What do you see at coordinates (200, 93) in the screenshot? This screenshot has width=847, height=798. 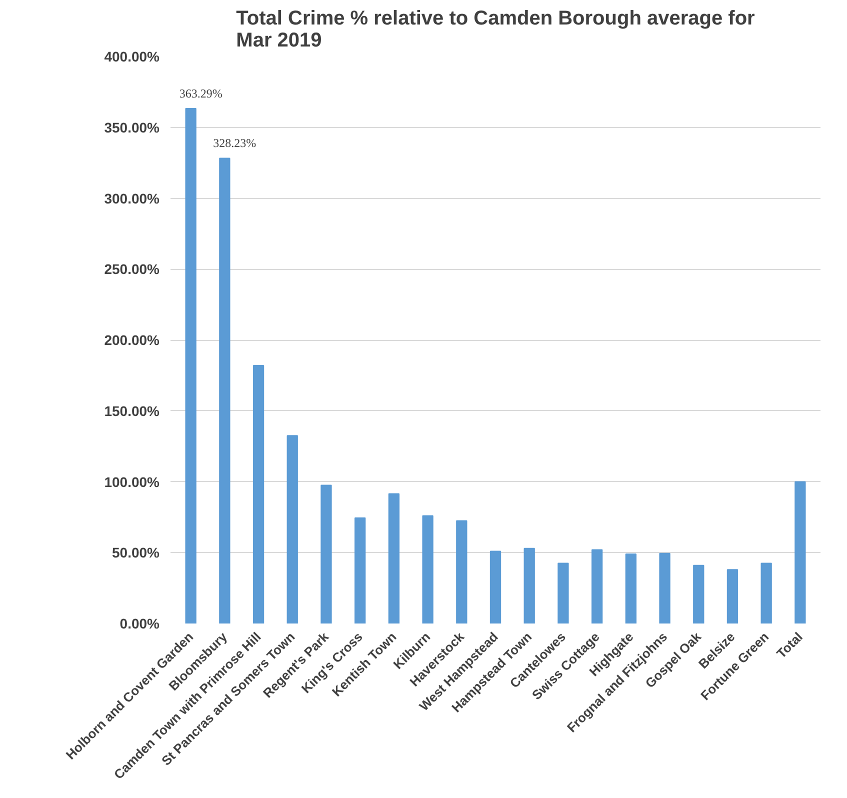 I see `data-label: 363.29%` at bounding box center [200, 93].